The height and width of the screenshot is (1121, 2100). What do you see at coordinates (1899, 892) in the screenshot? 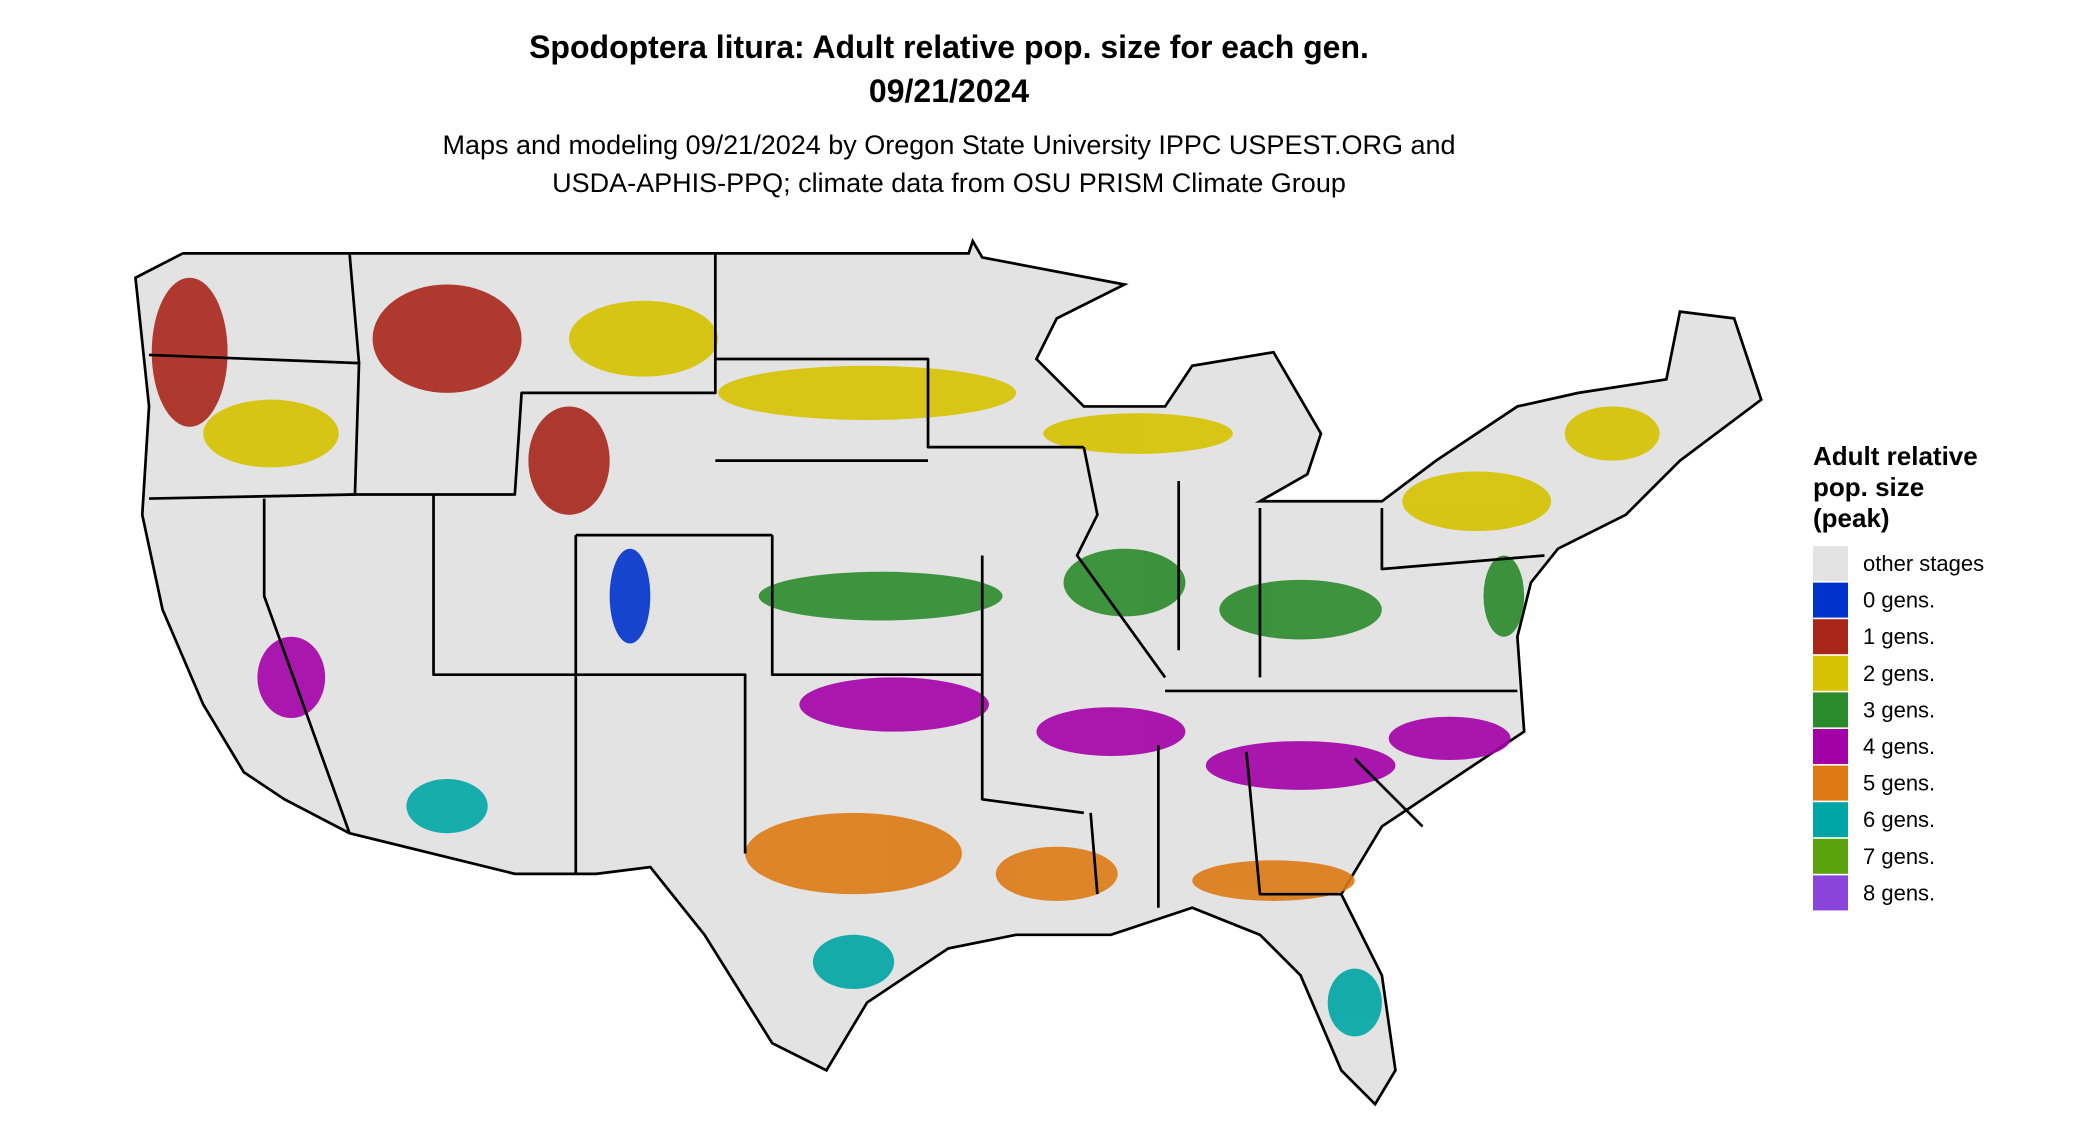
I see `legend-label: 8 gens.` at bounding box center [1899, 892].